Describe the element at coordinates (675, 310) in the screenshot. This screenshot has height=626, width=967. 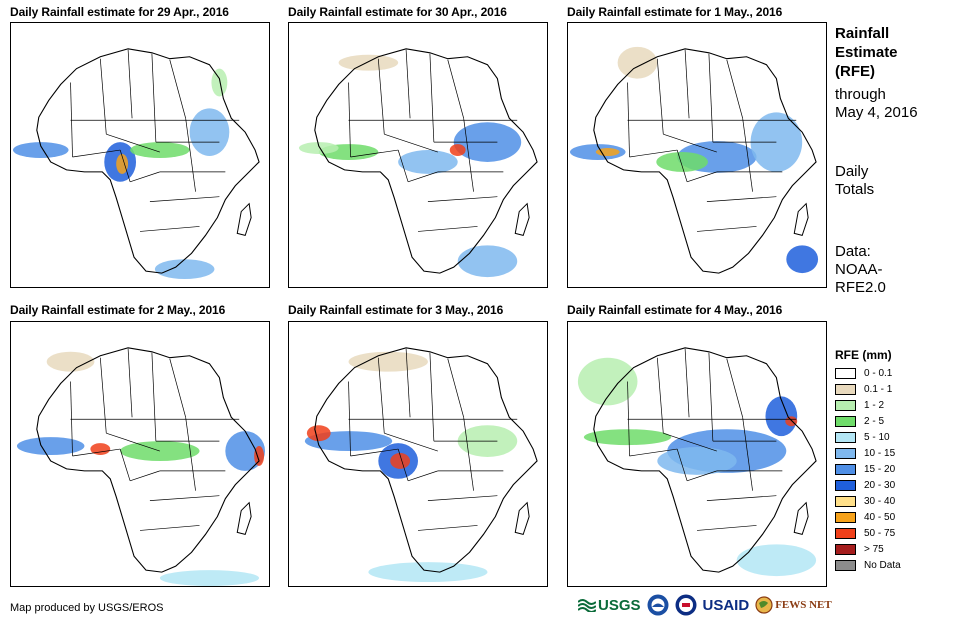
I see `panel-title-6: Daily Rainfall estimate for 4 May., 2016` at that location.